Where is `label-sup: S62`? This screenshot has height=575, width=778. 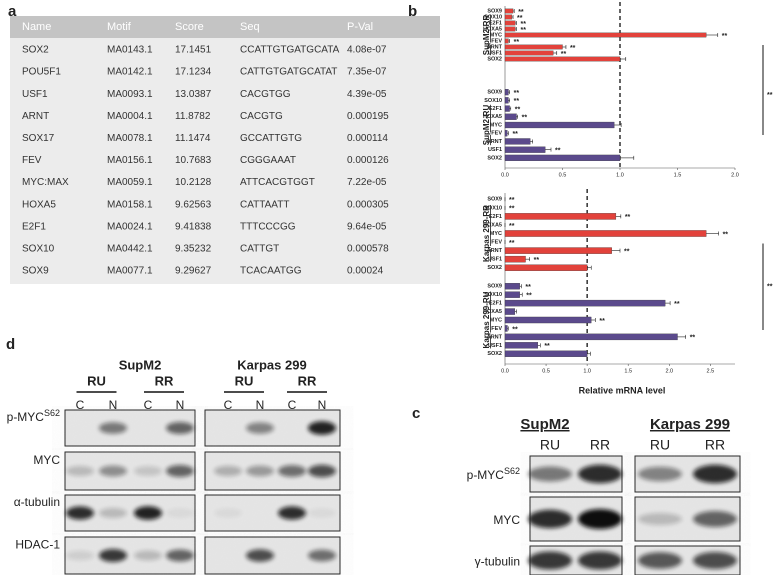
label-sup: S62 is located at coordinates (512, 471).